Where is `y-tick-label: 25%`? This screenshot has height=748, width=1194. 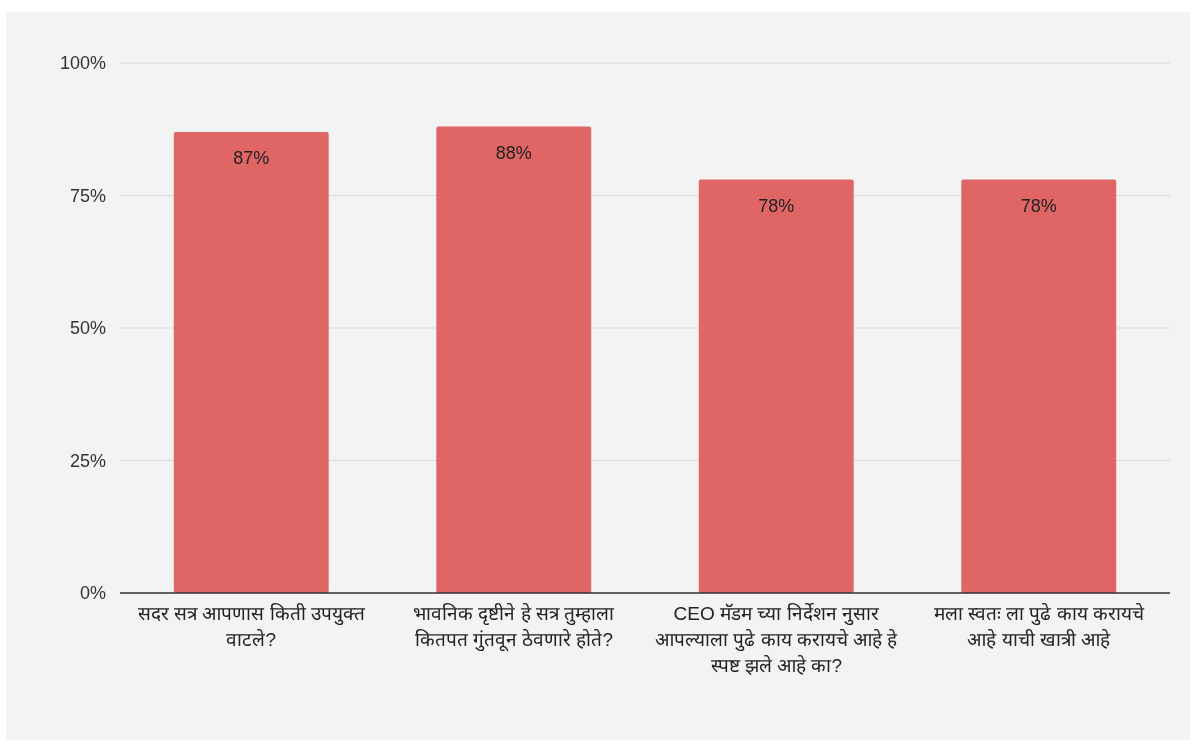
y-tick-label: 25% is located at coordinates (87, 460).